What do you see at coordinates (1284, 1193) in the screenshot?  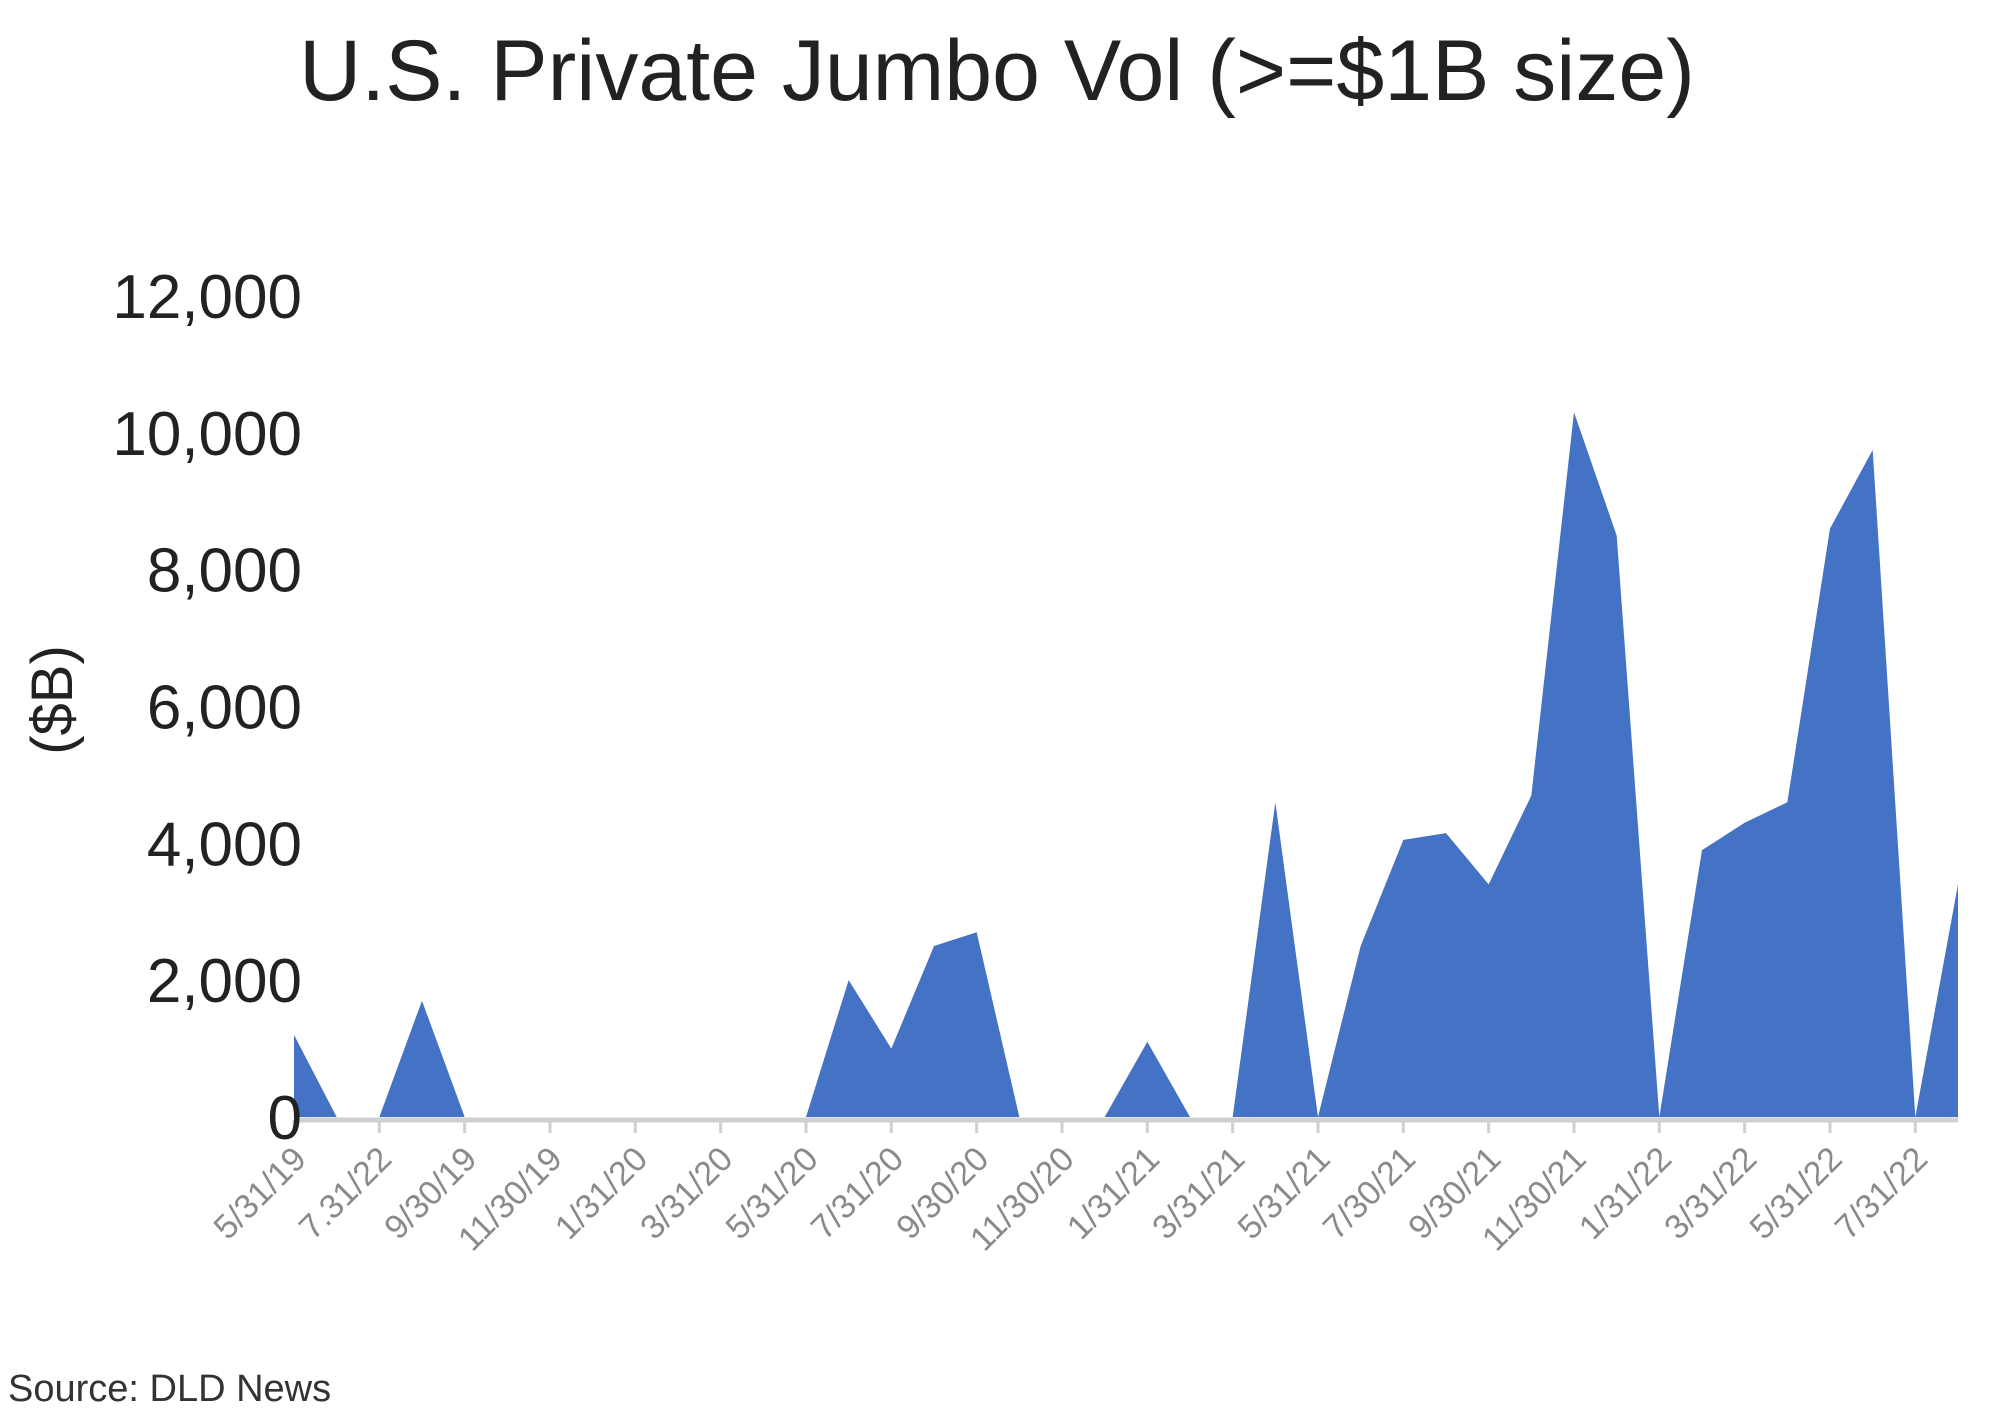 I see `x-tick-label: 5/31/21` at bounding box center [1284, 1193].